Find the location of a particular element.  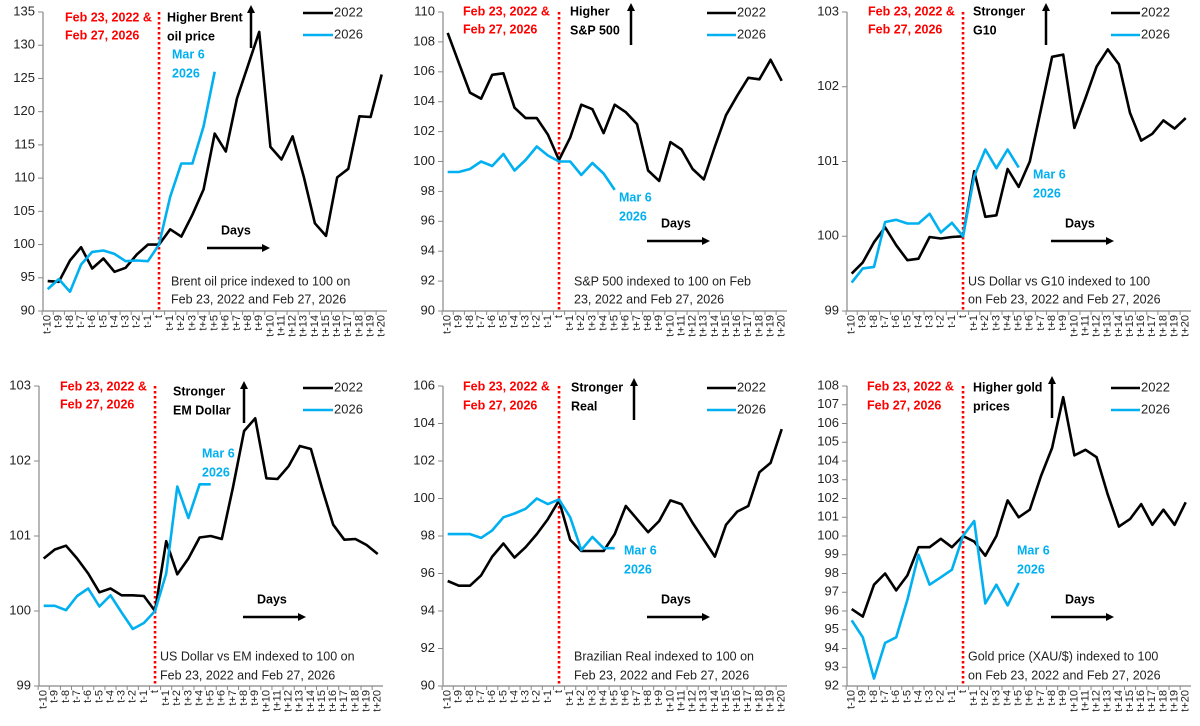

x-tick-label: t+13 is located at coordinates (704, 701).